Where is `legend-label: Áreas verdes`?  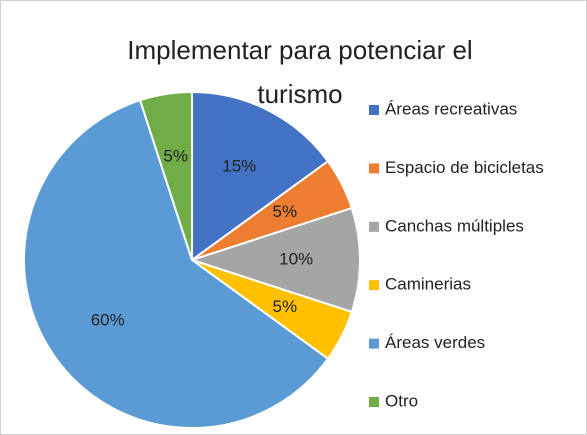 legend-label: Áreas verdes is located at coordinates (435, 342).